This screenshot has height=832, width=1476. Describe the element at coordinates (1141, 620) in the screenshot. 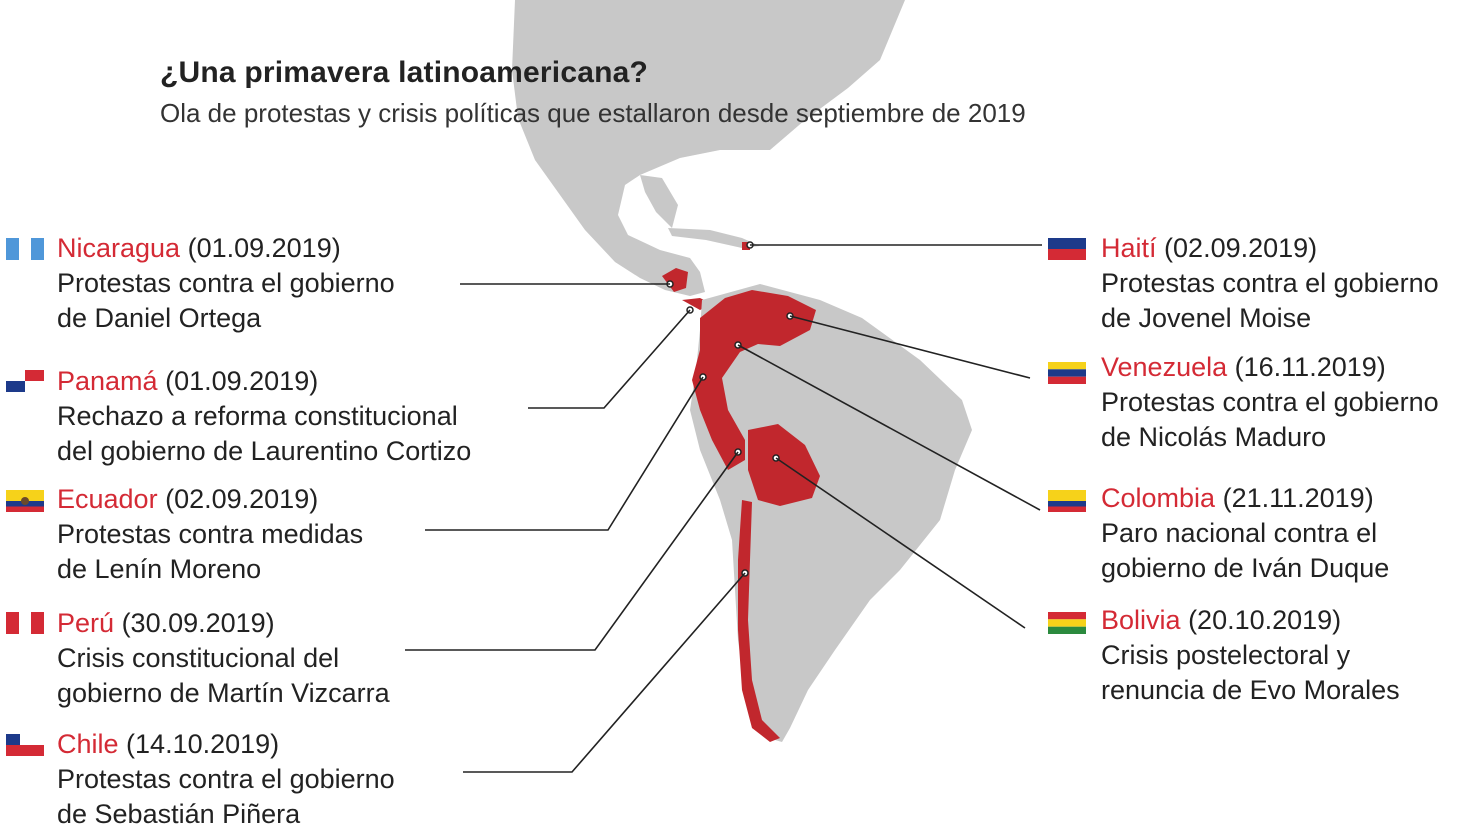

I see `country-name: Bolivia` at that location.